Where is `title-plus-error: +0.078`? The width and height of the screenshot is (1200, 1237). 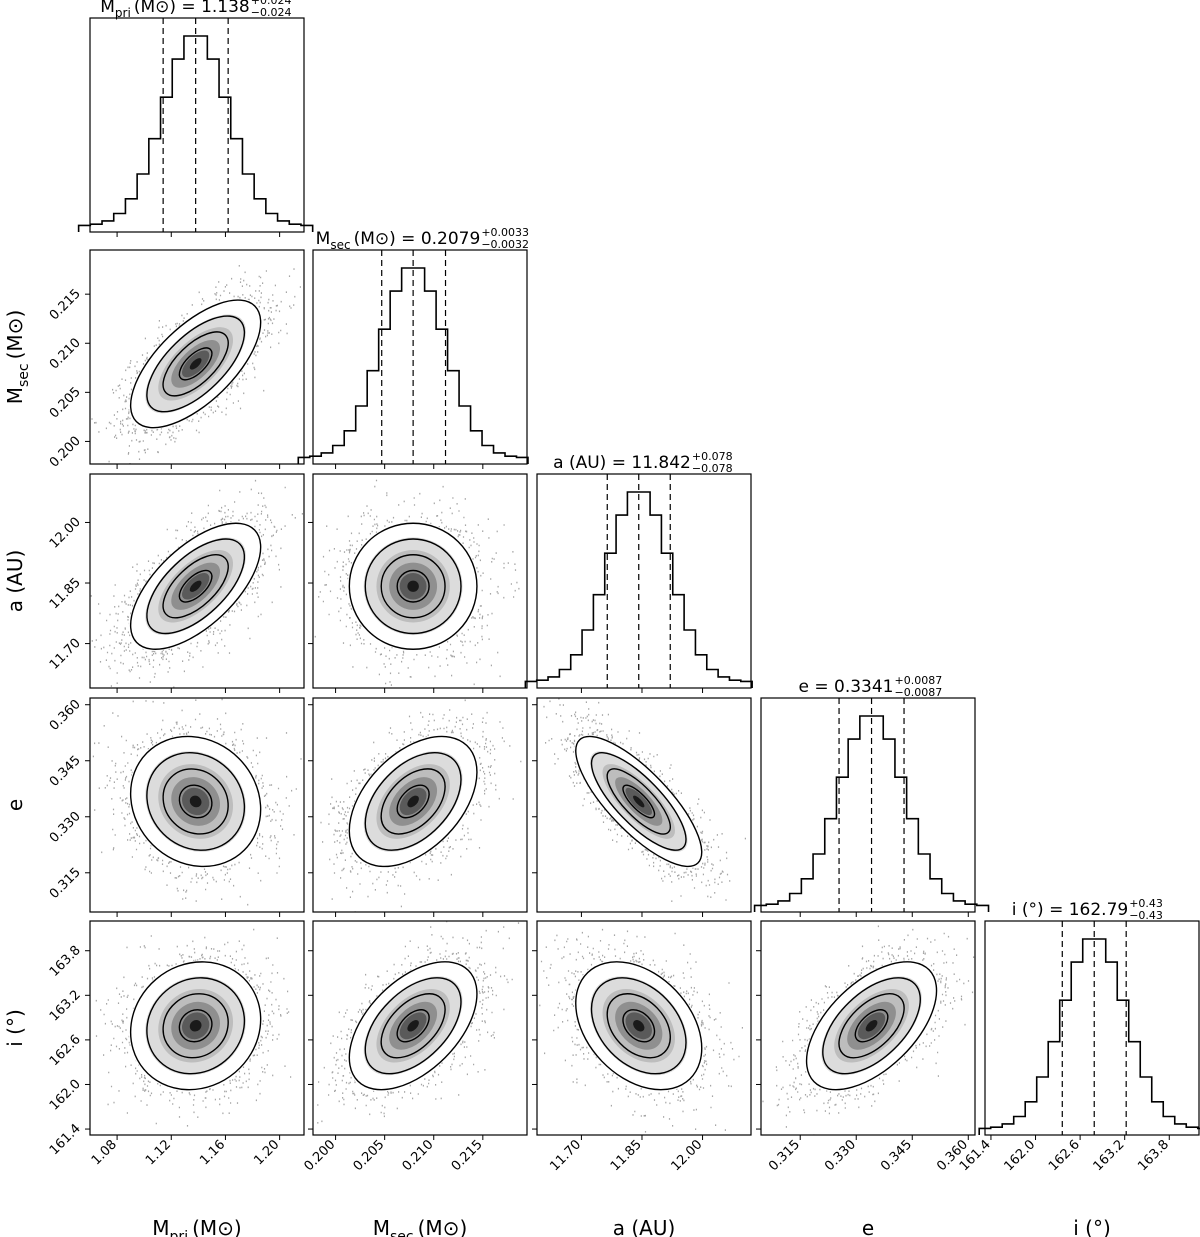 title-plus-error: +0.078 is located at coordinates (712, 456).